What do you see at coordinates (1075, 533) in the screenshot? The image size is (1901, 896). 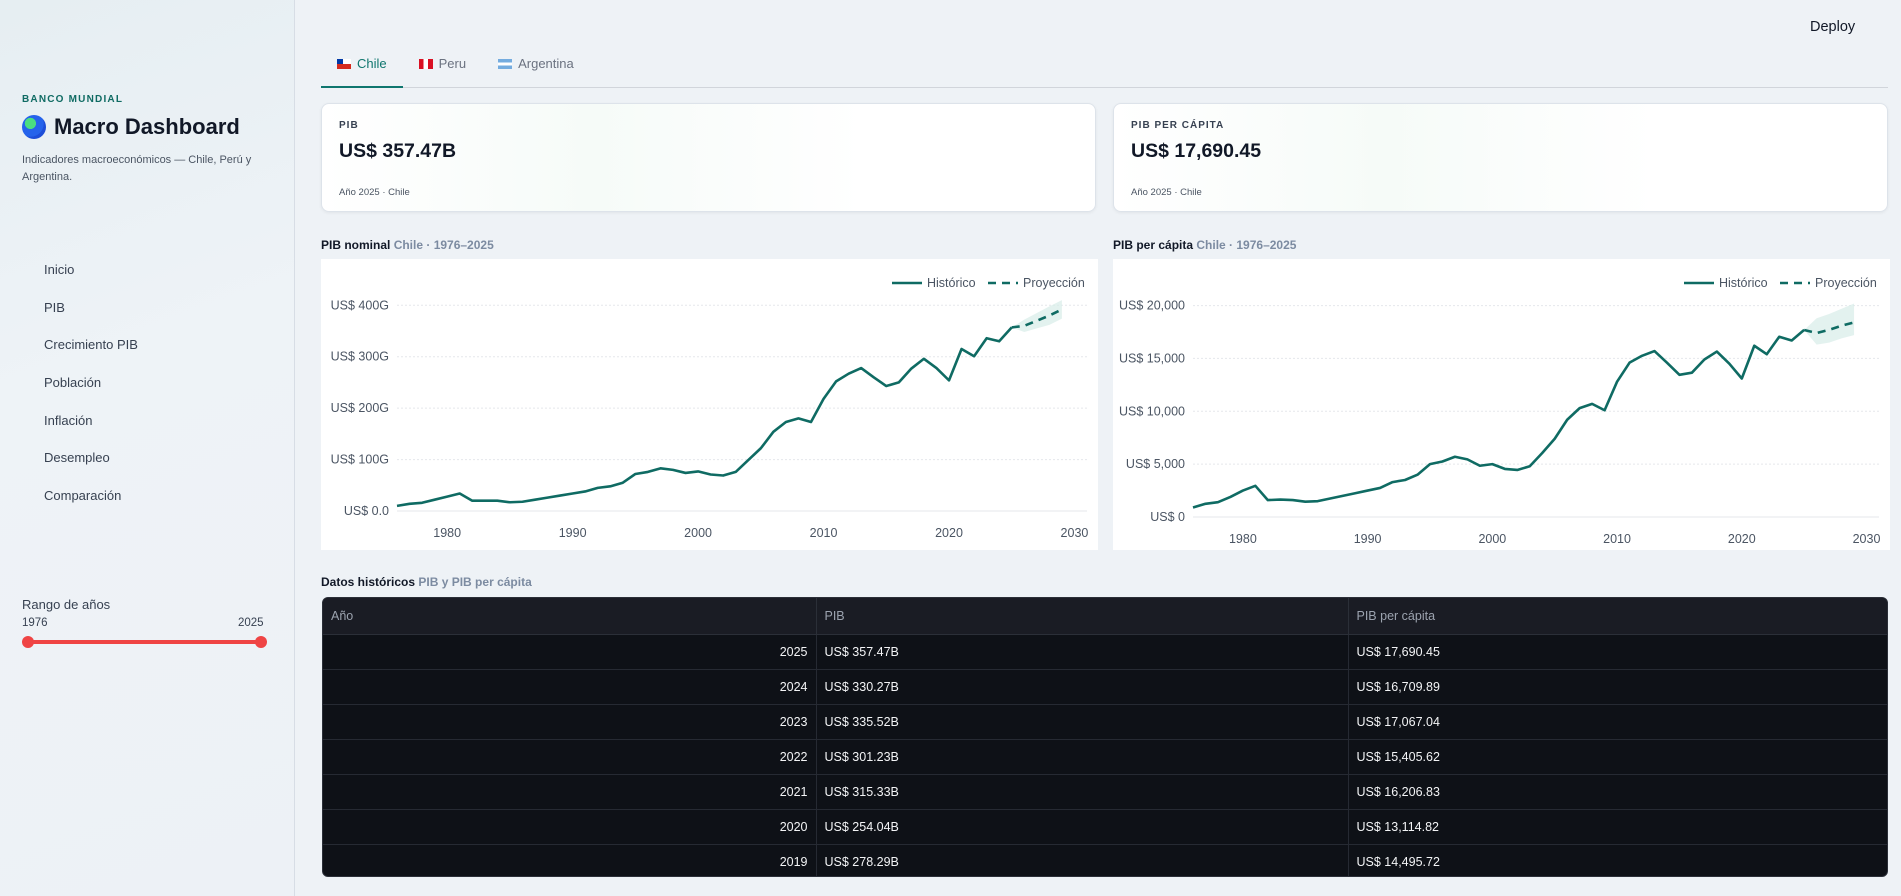 I see `x-tick-label: 2030` at bounding box center [1075, 533].